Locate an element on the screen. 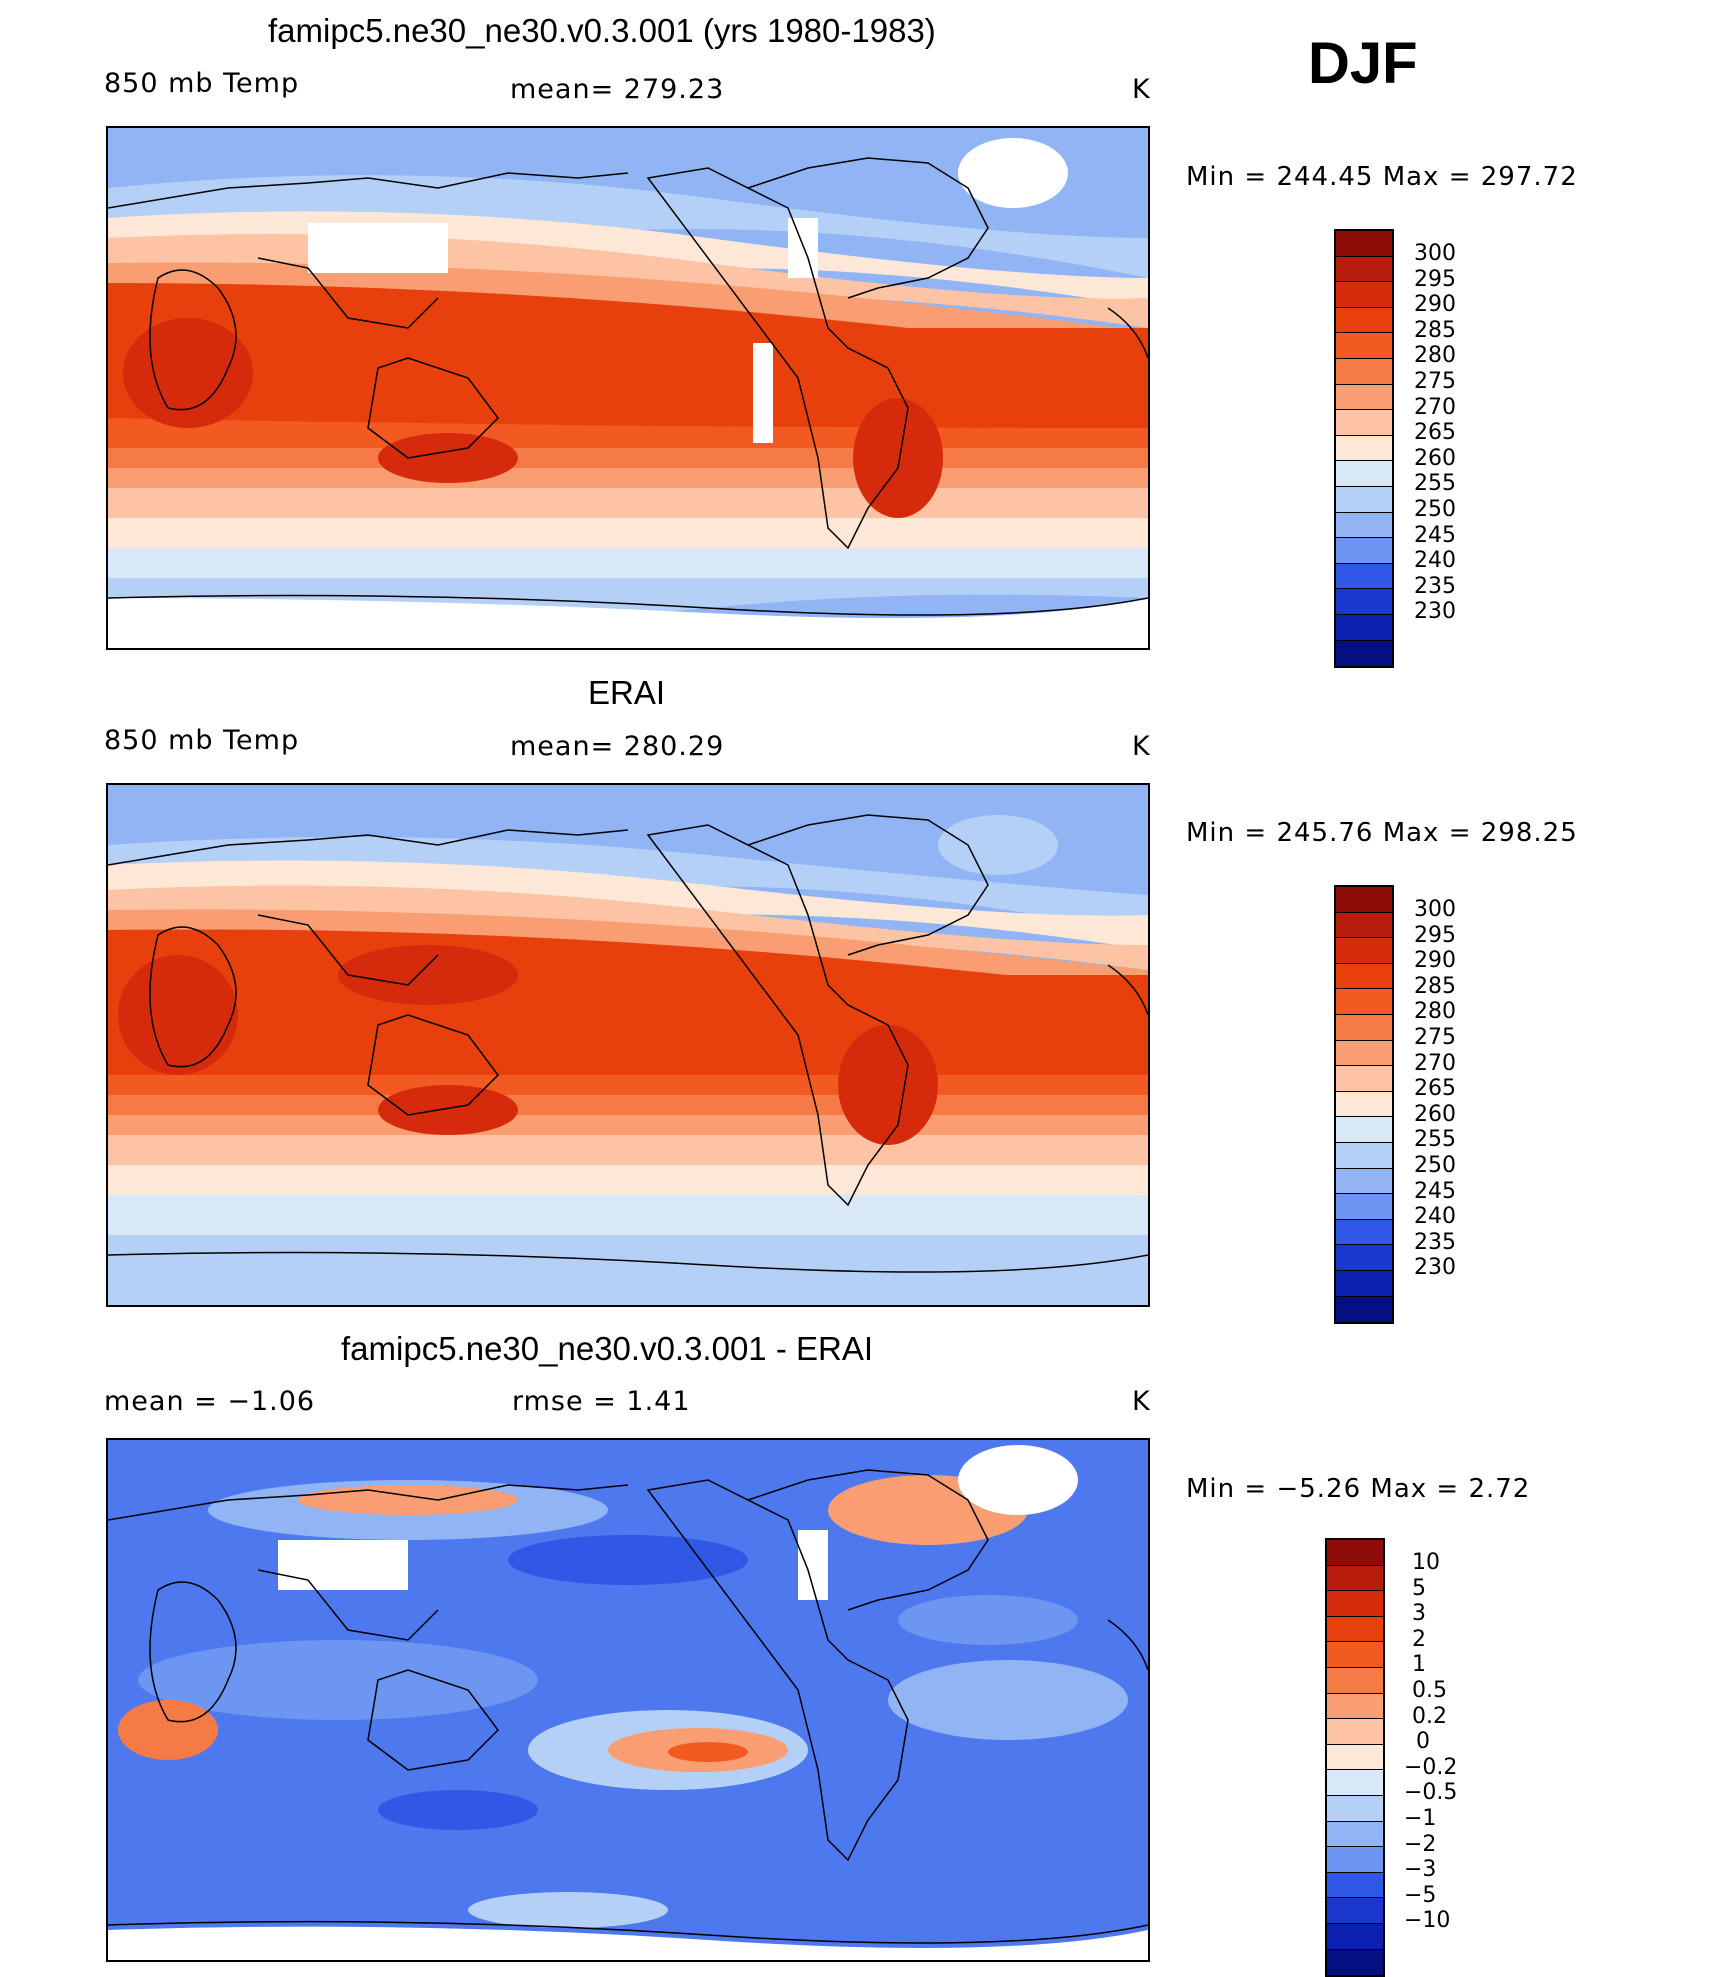 Image resolution: width=1710 pixels, height=1977 pixels. colorbar-tick: 0.5 is located at coordinates (1429, 1690).